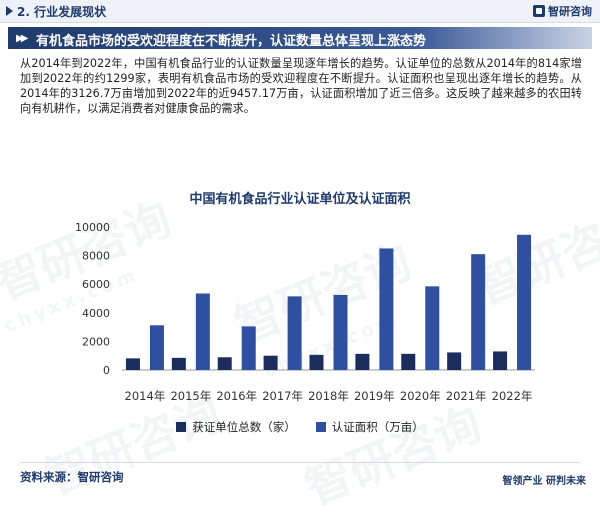  What do you see at coordinates (72, 477) in the screenshot?
I see `source-note: 资料来源：智研咨询` at bounding box center [72, 477].